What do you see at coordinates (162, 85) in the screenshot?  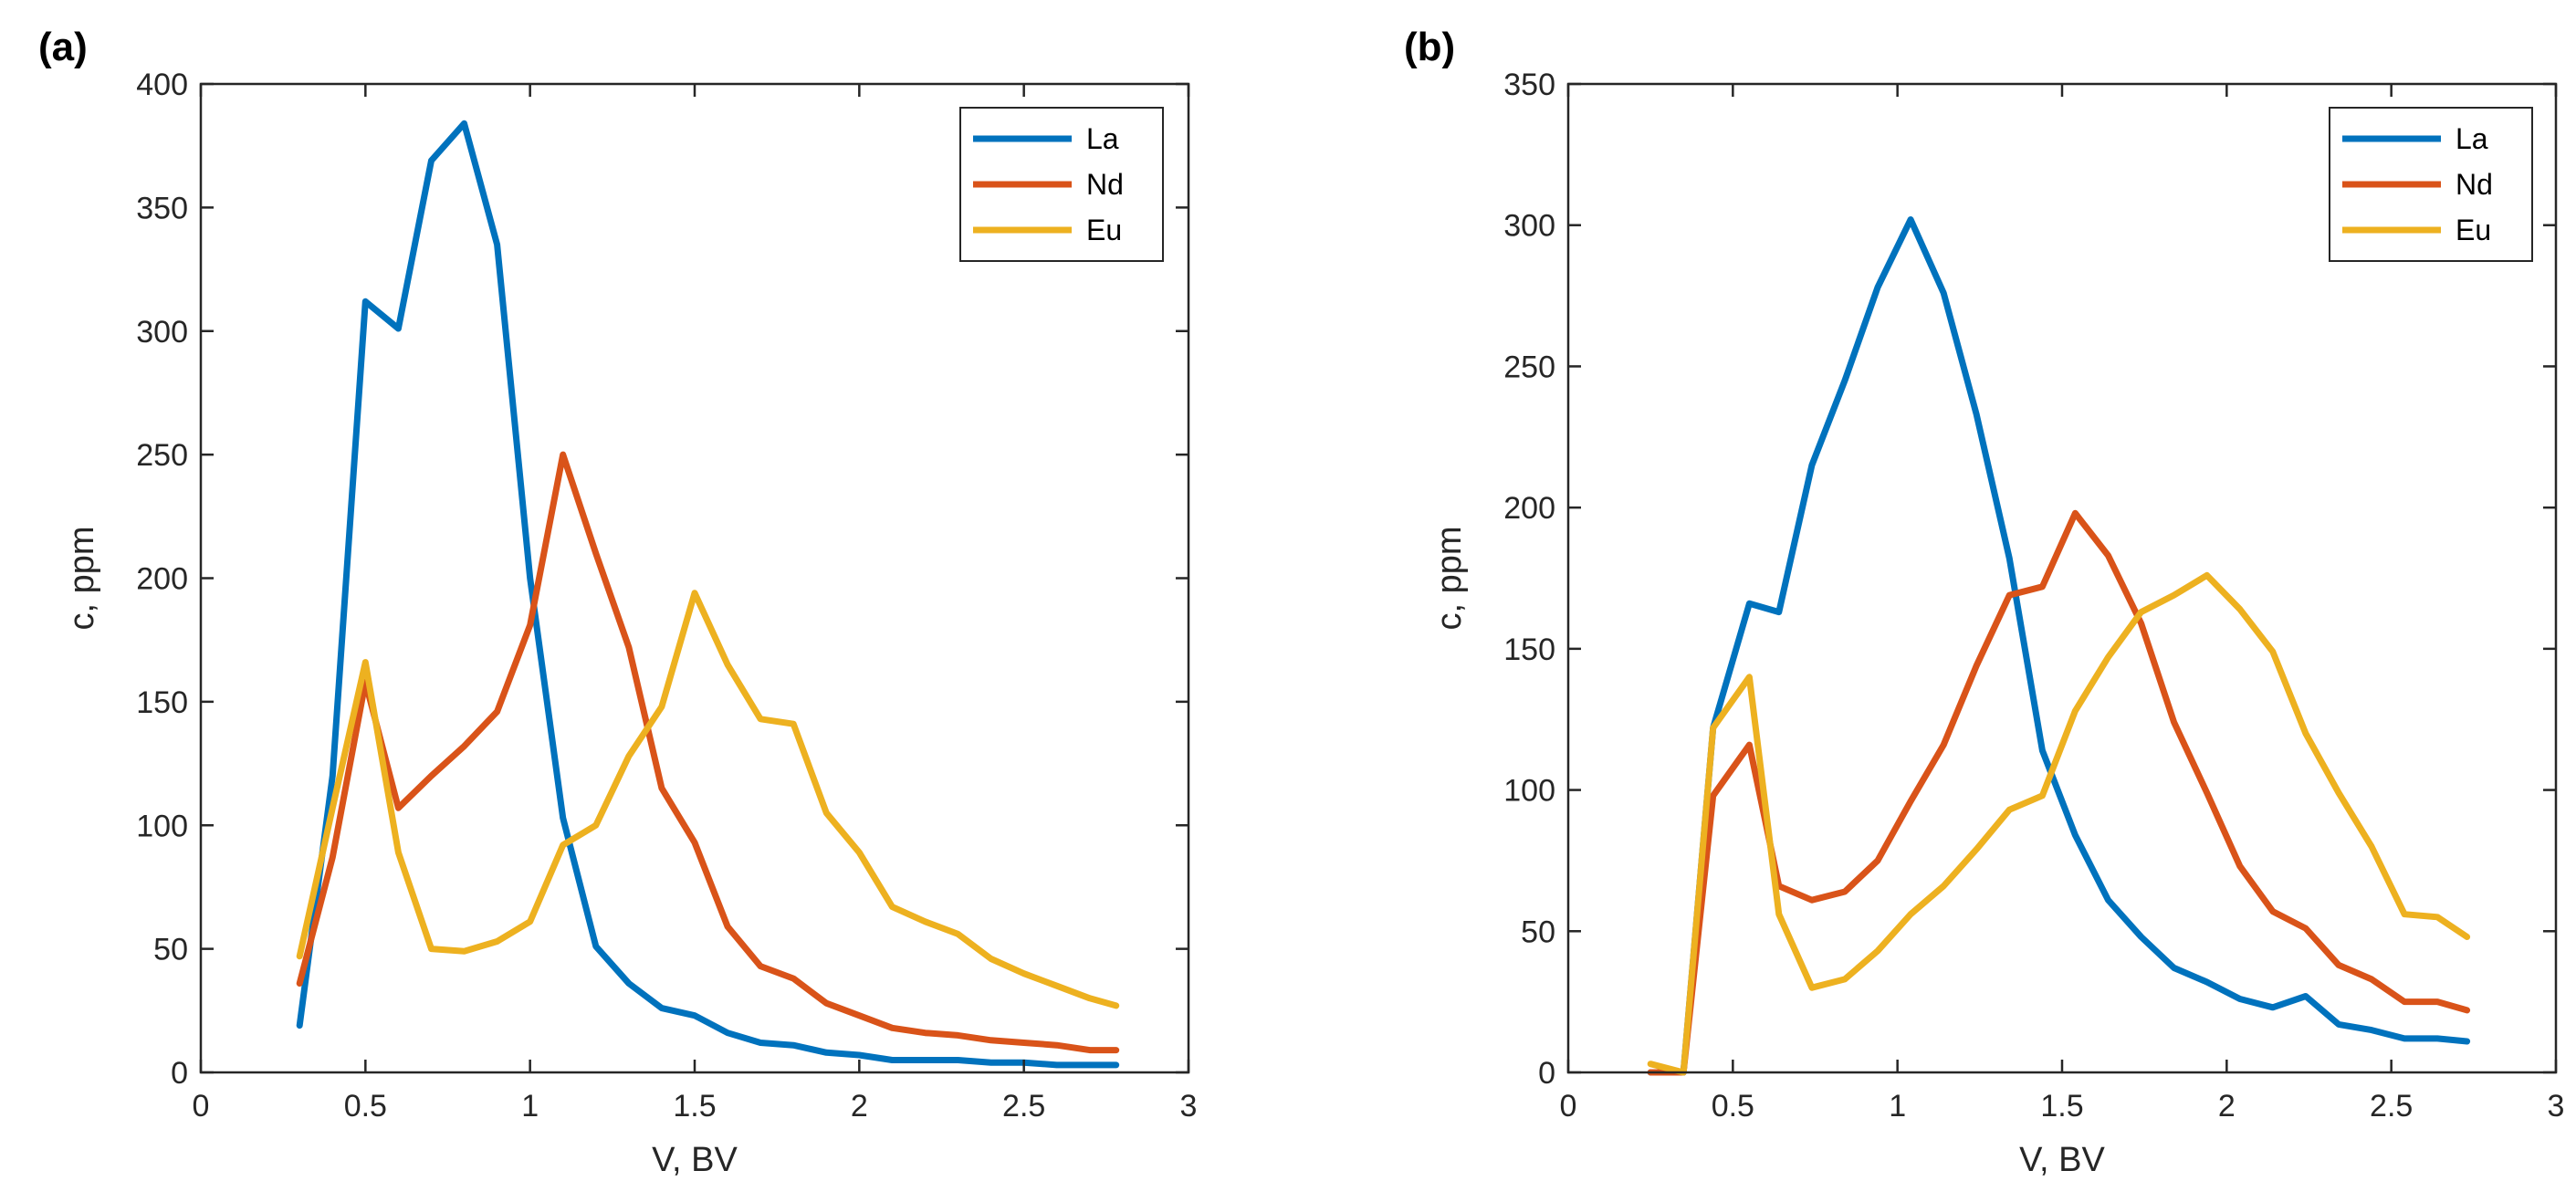 I see `y-tick-label: 400` at bounding box center [162, 85].